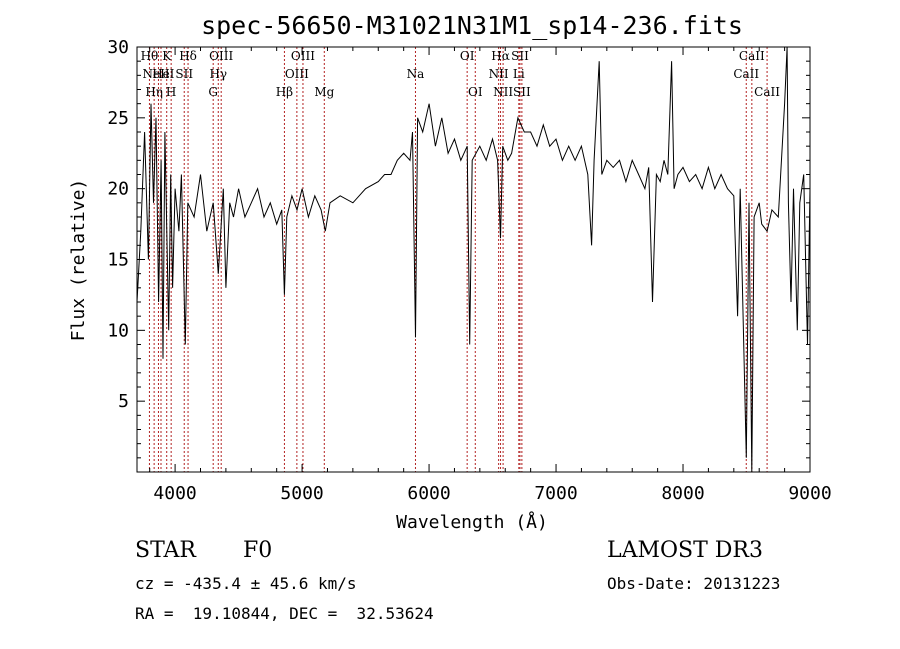 The image size is (900, 649). I want to click on y-tick-label: 5, so click(123, 401).